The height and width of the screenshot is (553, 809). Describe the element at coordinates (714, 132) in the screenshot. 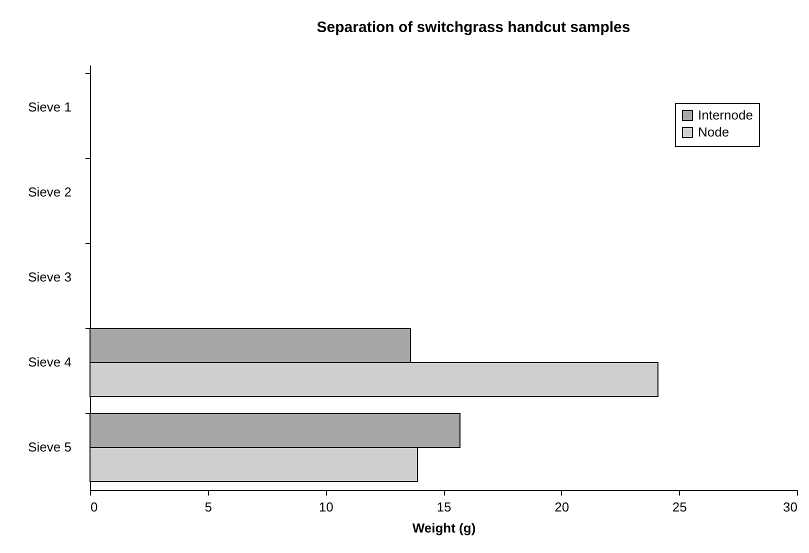

I see `legend-label: Node` at that location.